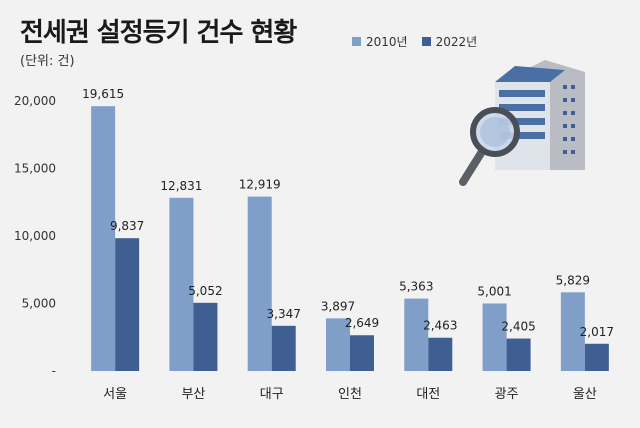  Describe the element at coordinates (456, 42) in the screenshot. I see `legend-label-2022: 2022년` at that location.